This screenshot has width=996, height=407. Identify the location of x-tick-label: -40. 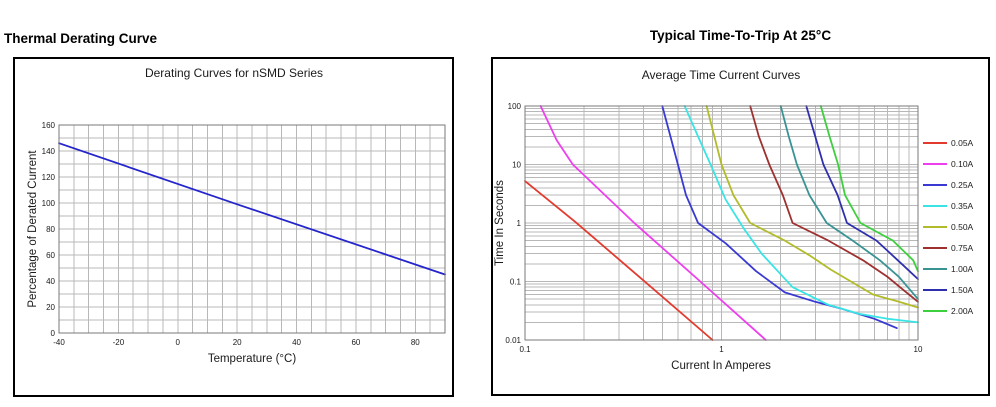
(59, 342).